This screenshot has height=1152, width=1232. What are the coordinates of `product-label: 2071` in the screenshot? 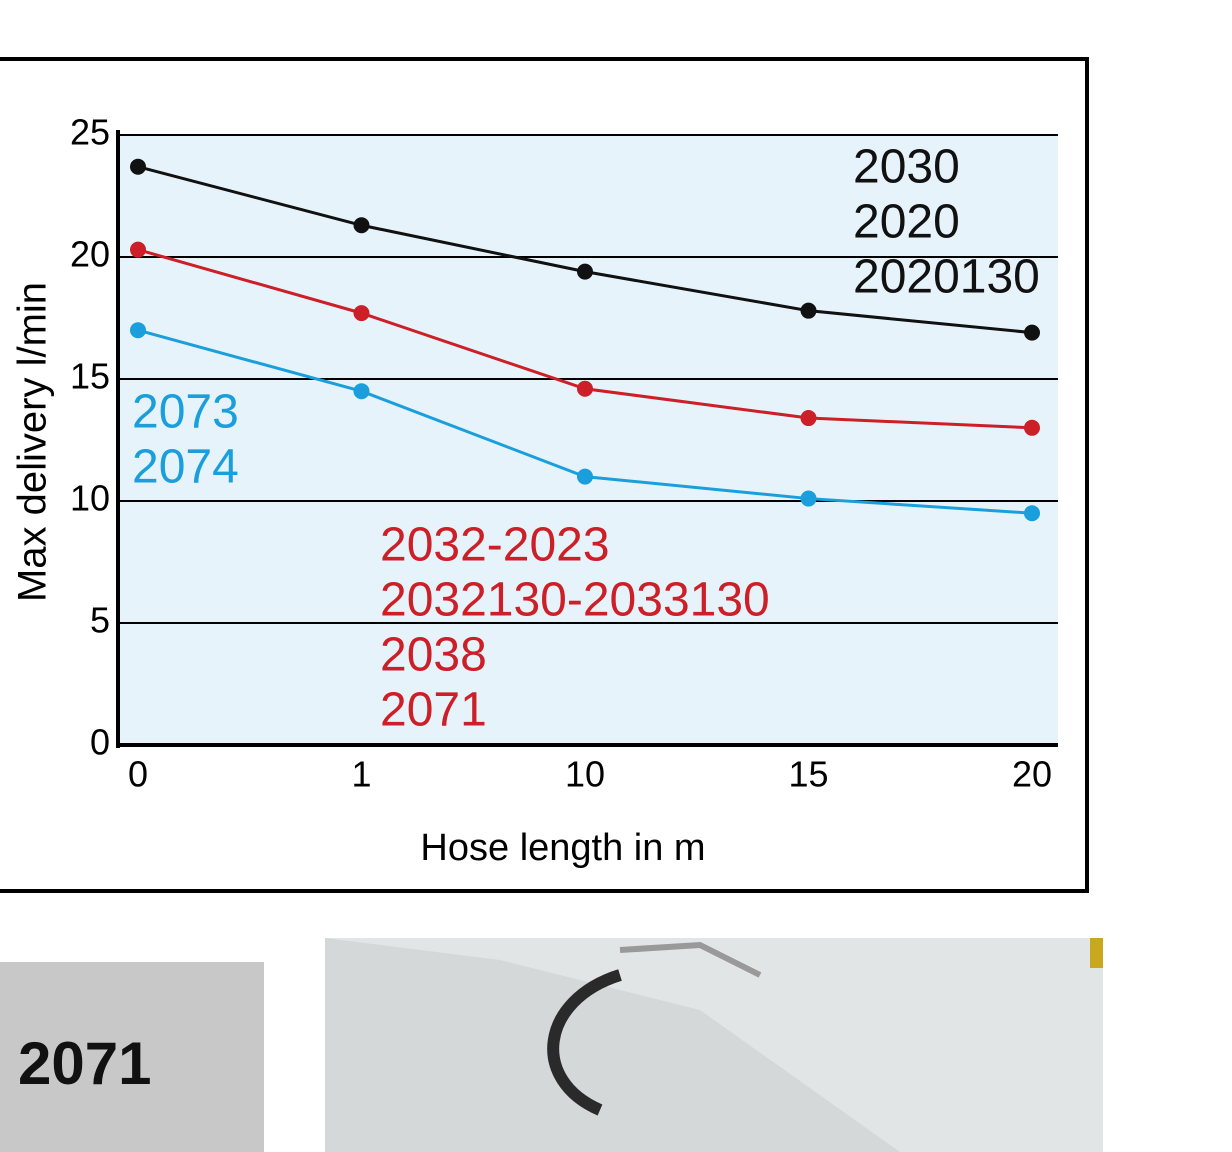 It's located at (84, 1063).